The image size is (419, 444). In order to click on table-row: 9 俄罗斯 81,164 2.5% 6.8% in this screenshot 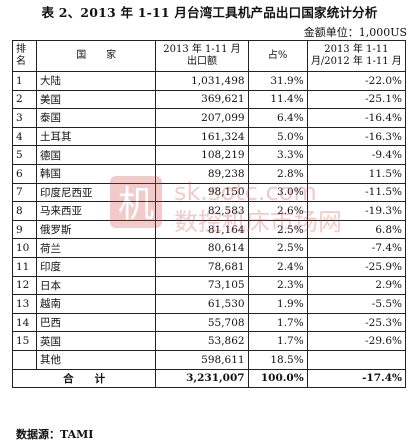, I will do `click(209, 229)`.